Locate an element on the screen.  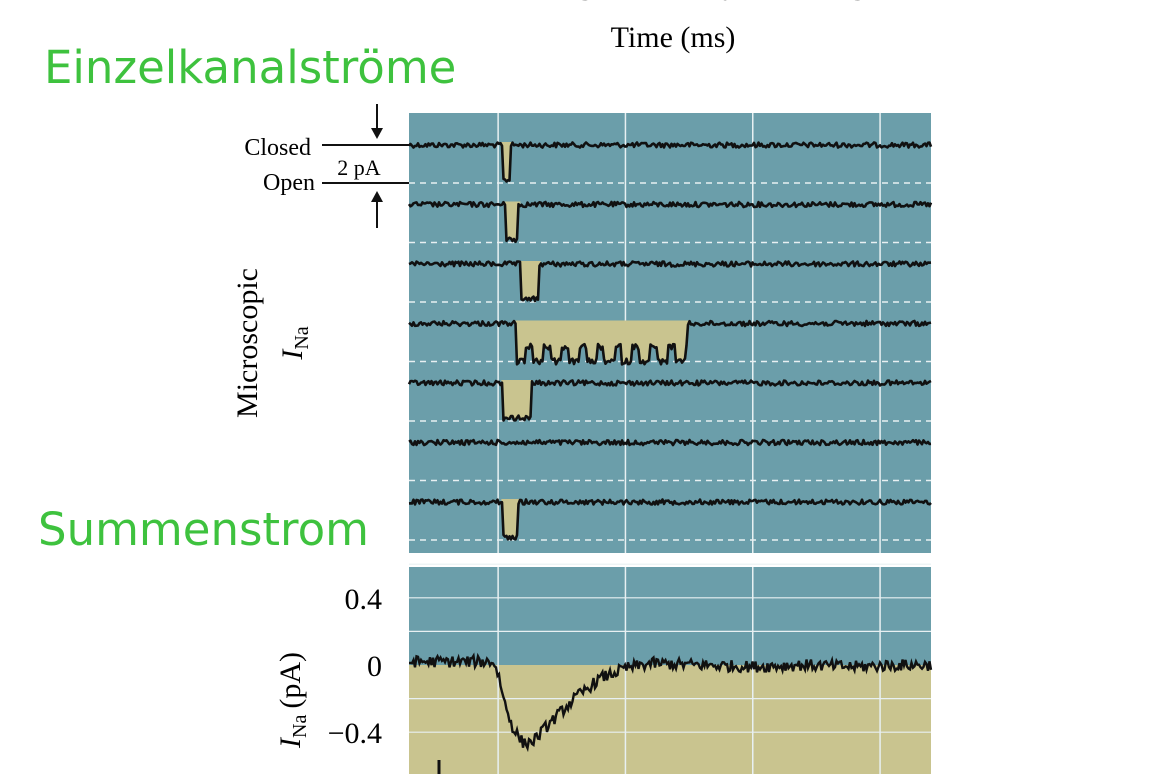
y-tick-label: 0 is located at coordinates (374, 666).